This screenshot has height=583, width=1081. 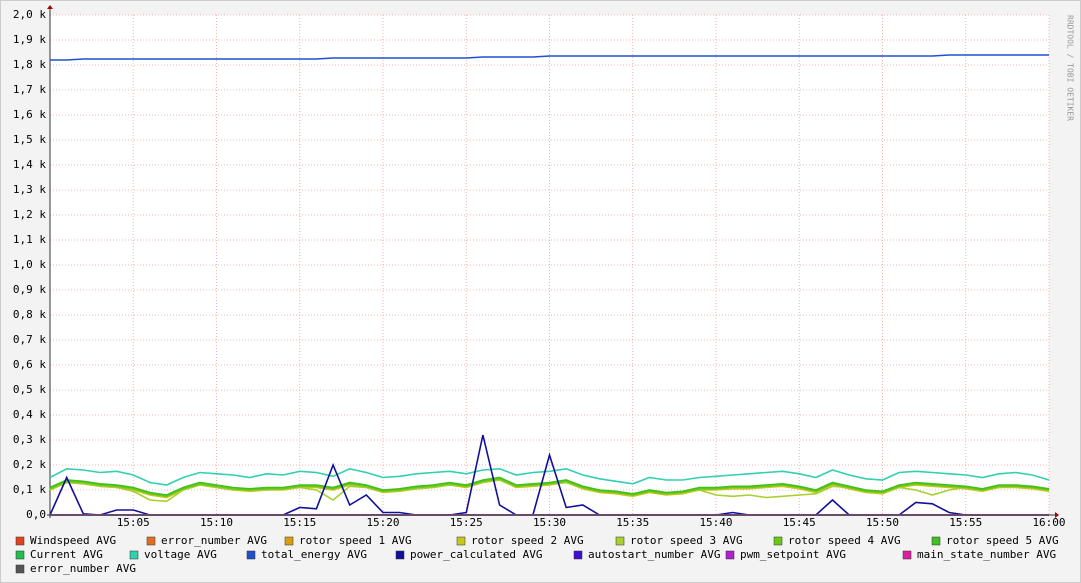 I want to click on legend-label: rotor speed 1 AVG, so click(x=355, y=540).